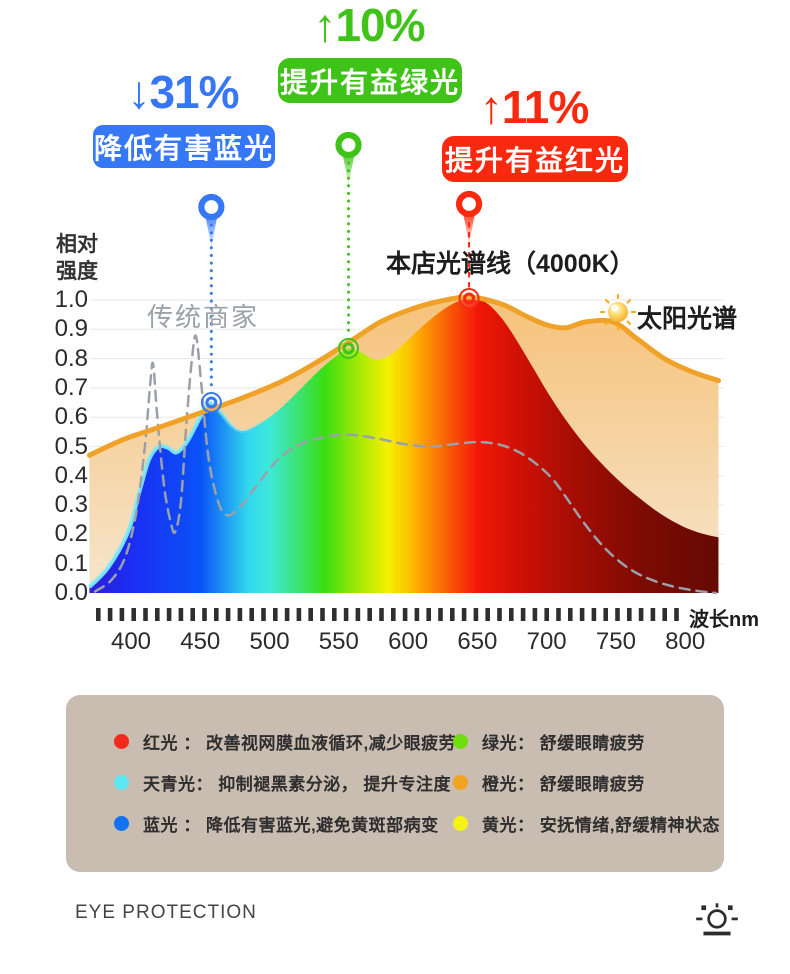  I want to click on x-tick-label: 650, so click(477, 641).